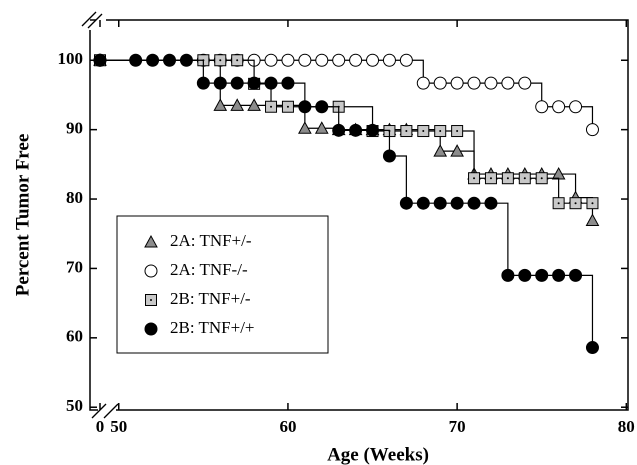 This screenshot has height=465, width=637. I want to click on legend-label: 2A: TNF-/-, so click(209, 269).